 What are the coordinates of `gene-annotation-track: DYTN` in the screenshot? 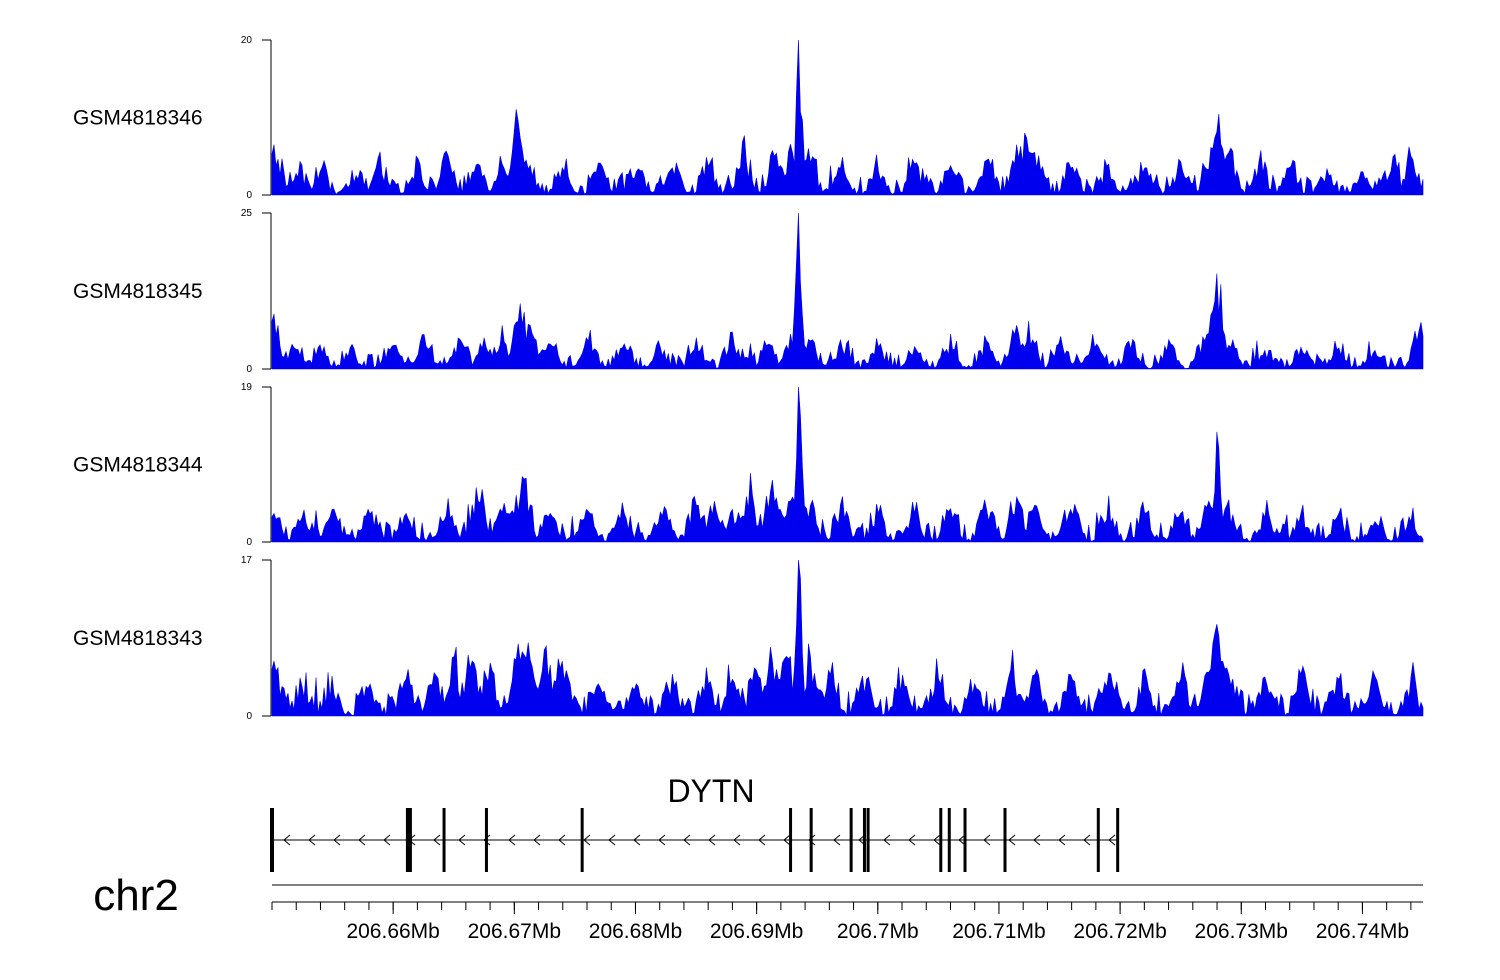 It's located at (695, 822).